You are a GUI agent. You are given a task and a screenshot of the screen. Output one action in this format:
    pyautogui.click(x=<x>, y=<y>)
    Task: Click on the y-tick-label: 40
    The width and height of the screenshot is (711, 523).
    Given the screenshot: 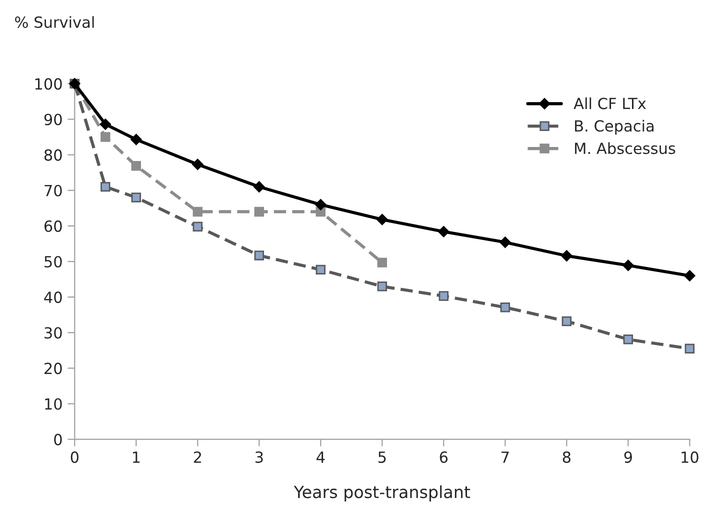 What is the action you would take?
    pyautogui.click(x=53, y=298)
    